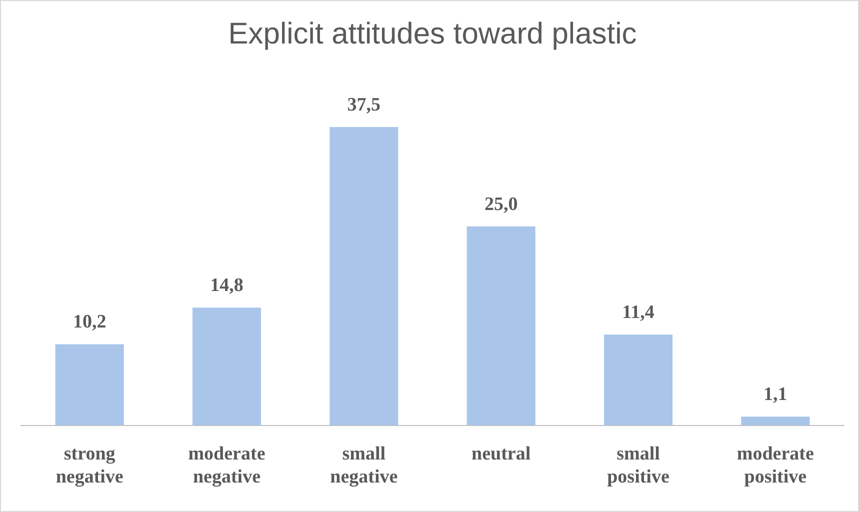 This screenshot has height=512, width=859. Describe the element at coordinates (501, 204) in the screenshot. I see `data-label: 25,0` at that location.